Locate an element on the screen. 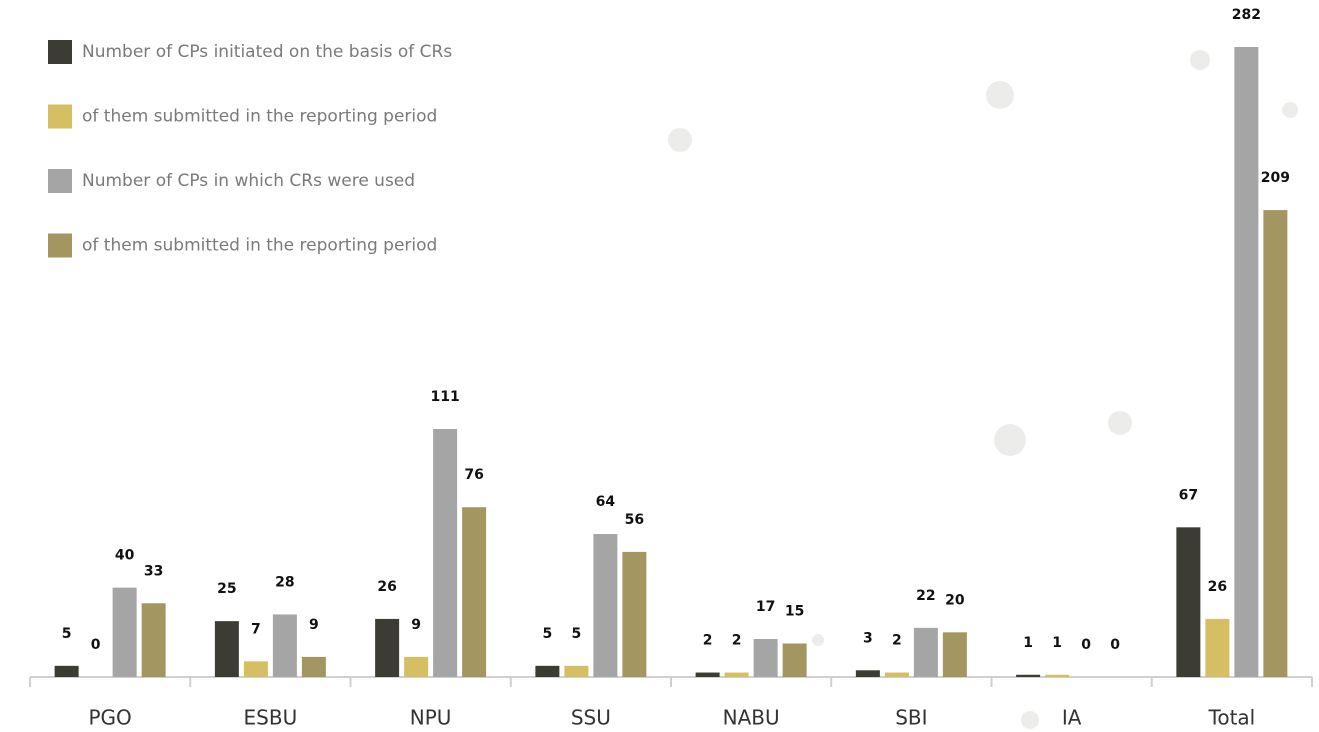  x-tick-label: SBI is located at coordinates (911, 718).